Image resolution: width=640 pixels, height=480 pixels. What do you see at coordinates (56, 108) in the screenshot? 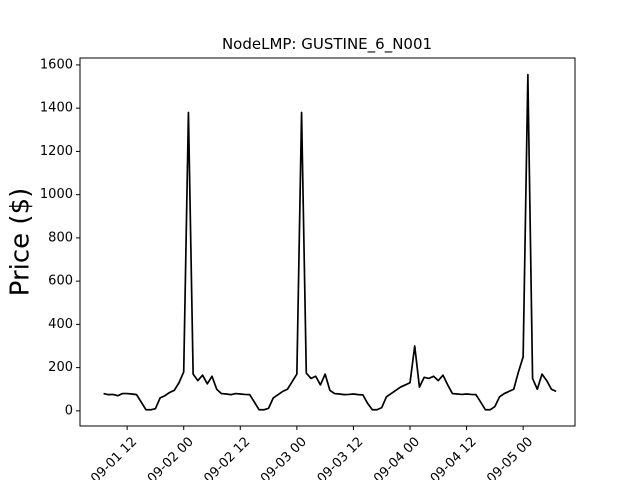
I see `y-tick-label: 1400` at bounding box center [56, 108].